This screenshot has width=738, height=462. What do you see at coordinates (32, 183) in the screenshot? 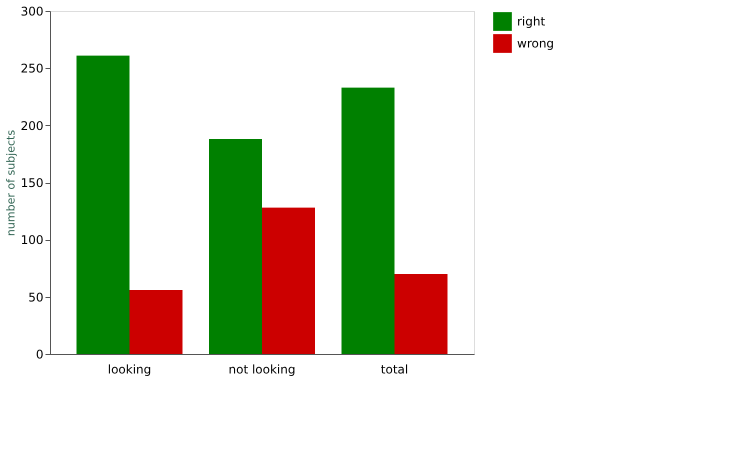
I see `y-tick-label: 150` at bounding box center [32, 183].